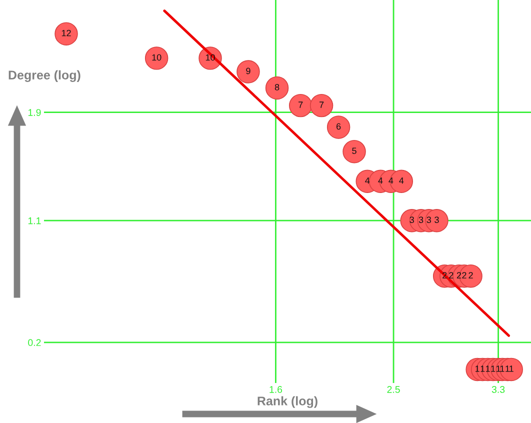 Image resolution: width=531 pixels, height=423 pixels. I want to click on y-tick-label: 1.9, so click(34, 112).